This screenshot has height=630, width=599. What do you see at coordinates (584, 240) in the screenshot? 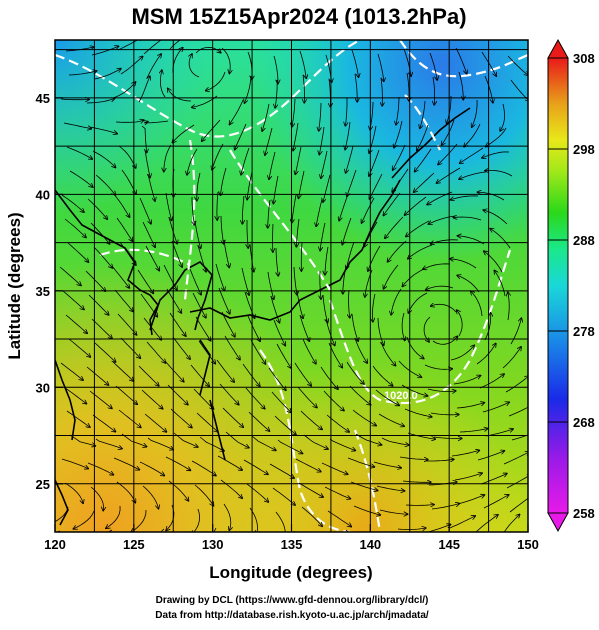
I see `colorbar-tick-label: 288` at bounding box center [584, 240].